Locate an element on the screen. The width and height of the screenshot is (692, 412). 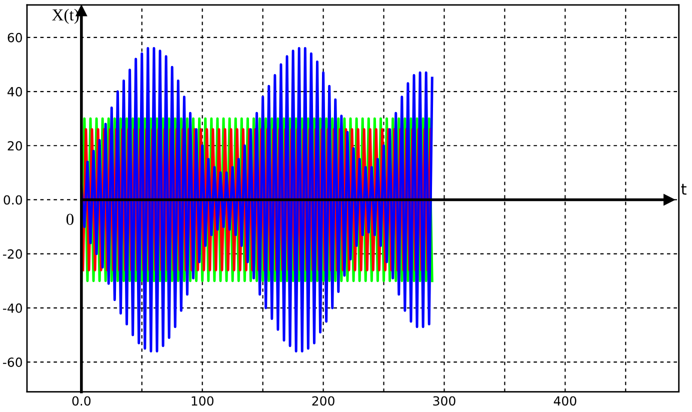
annotation: 0 is located at coordinates (70, 219).